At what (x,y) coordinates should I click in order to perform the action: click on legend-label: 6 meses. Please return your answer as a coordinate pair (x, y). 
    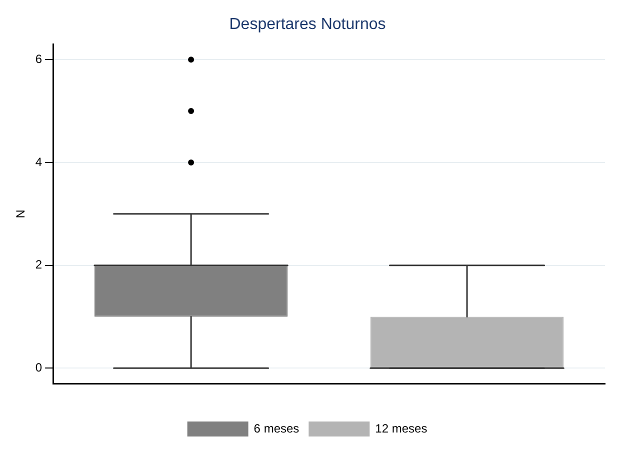
    Looking at the image, I should click on (277, 428).